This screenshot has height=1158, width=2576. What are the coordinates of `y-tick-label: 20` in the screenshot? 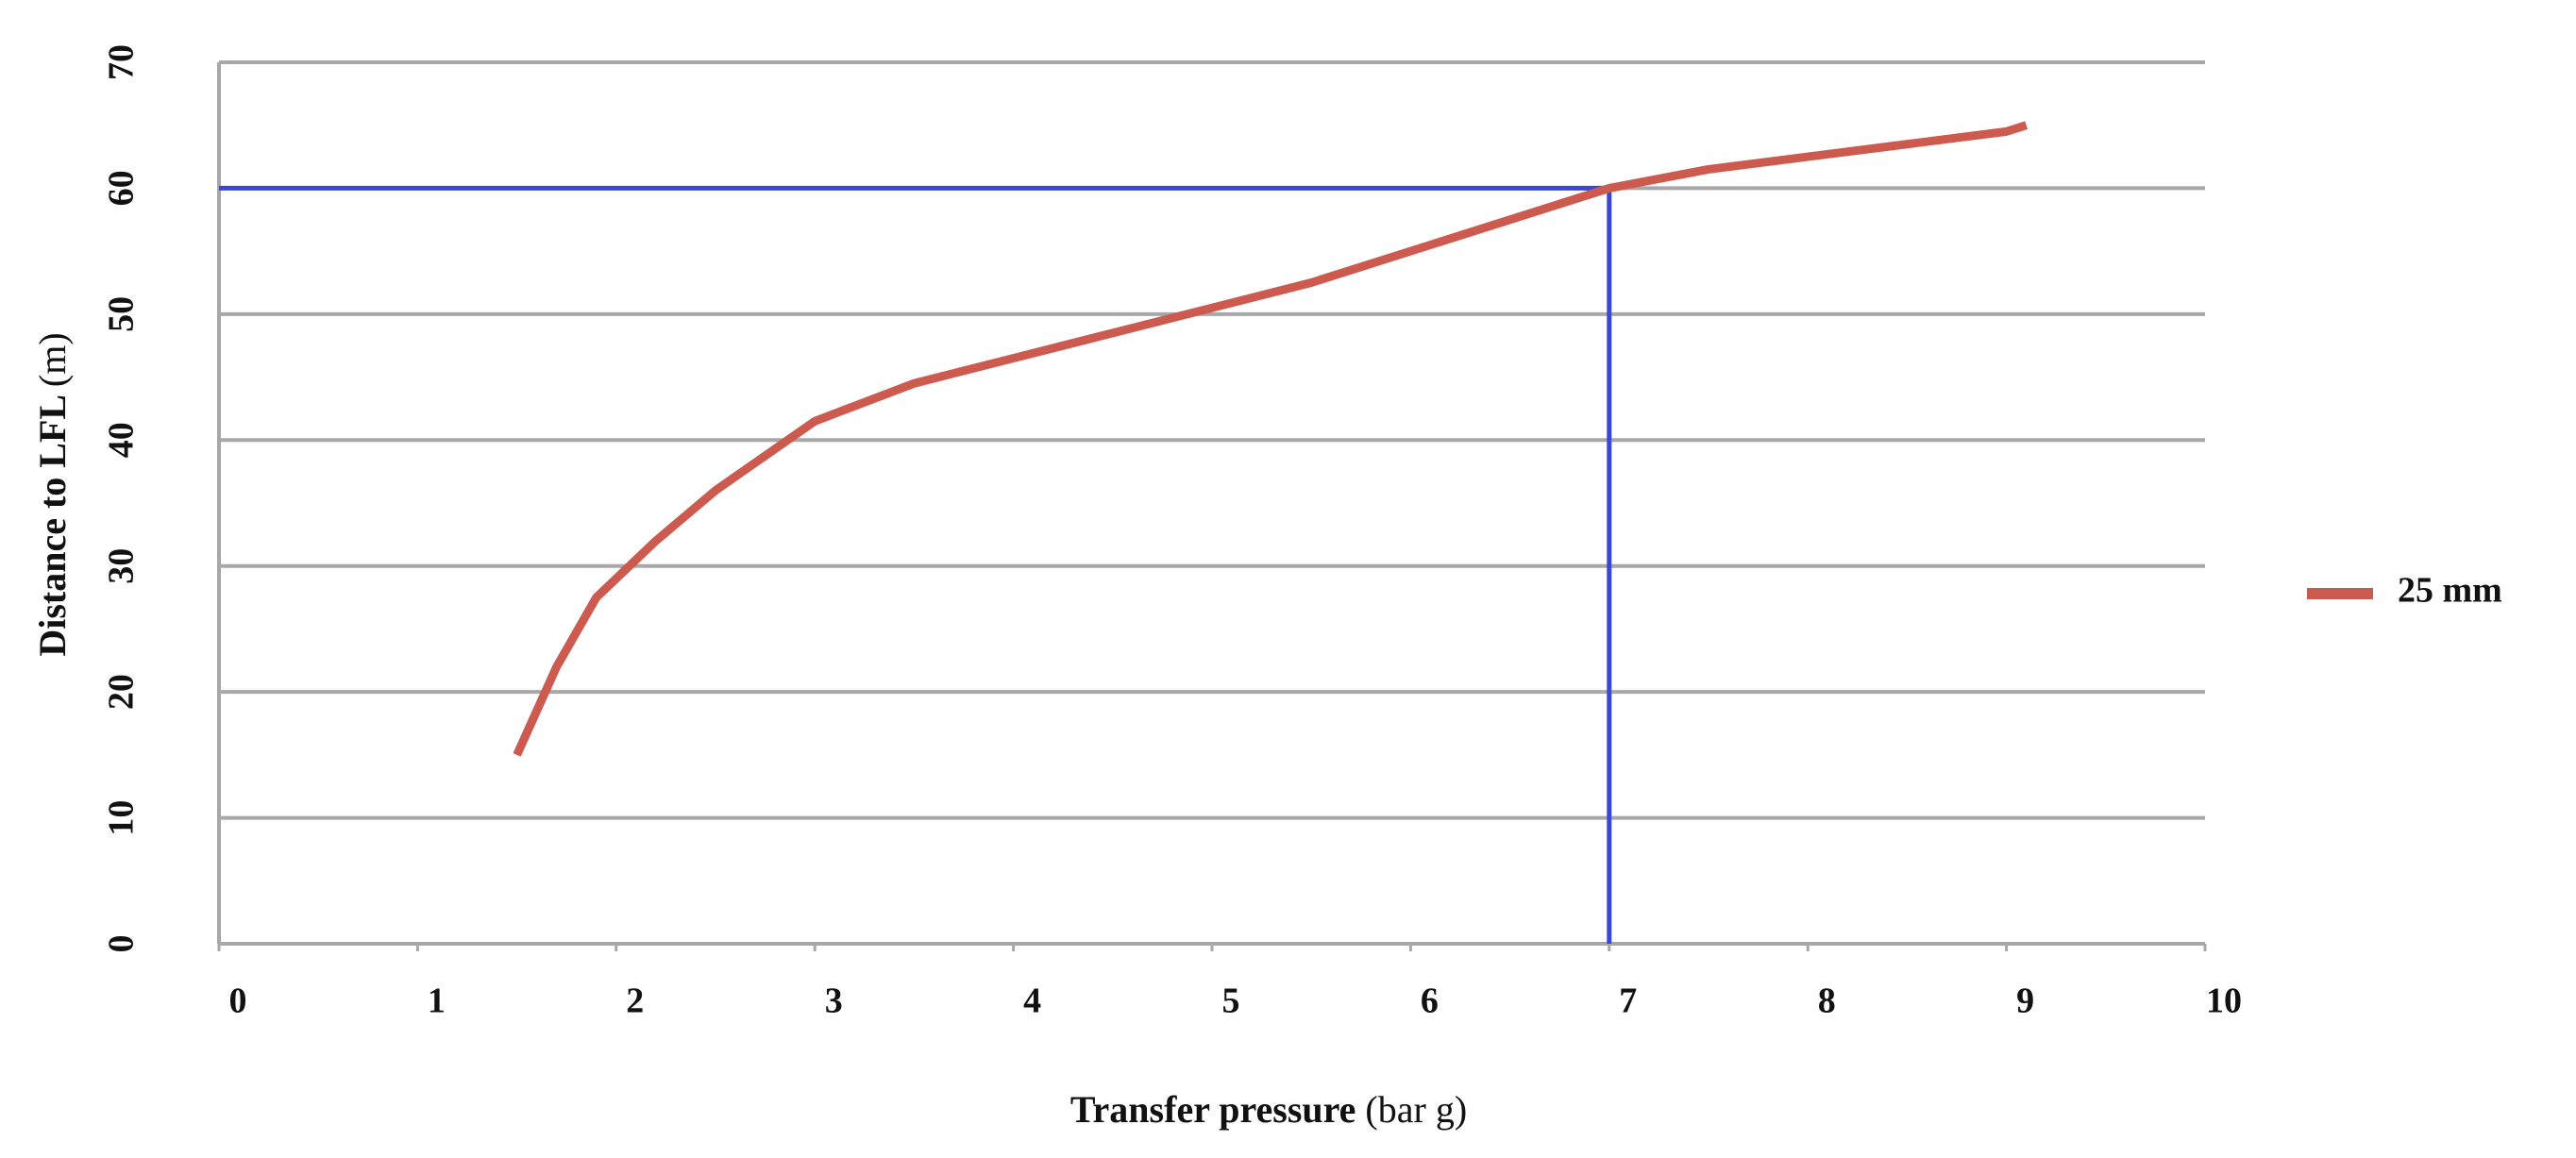 It's located at (122, 692).